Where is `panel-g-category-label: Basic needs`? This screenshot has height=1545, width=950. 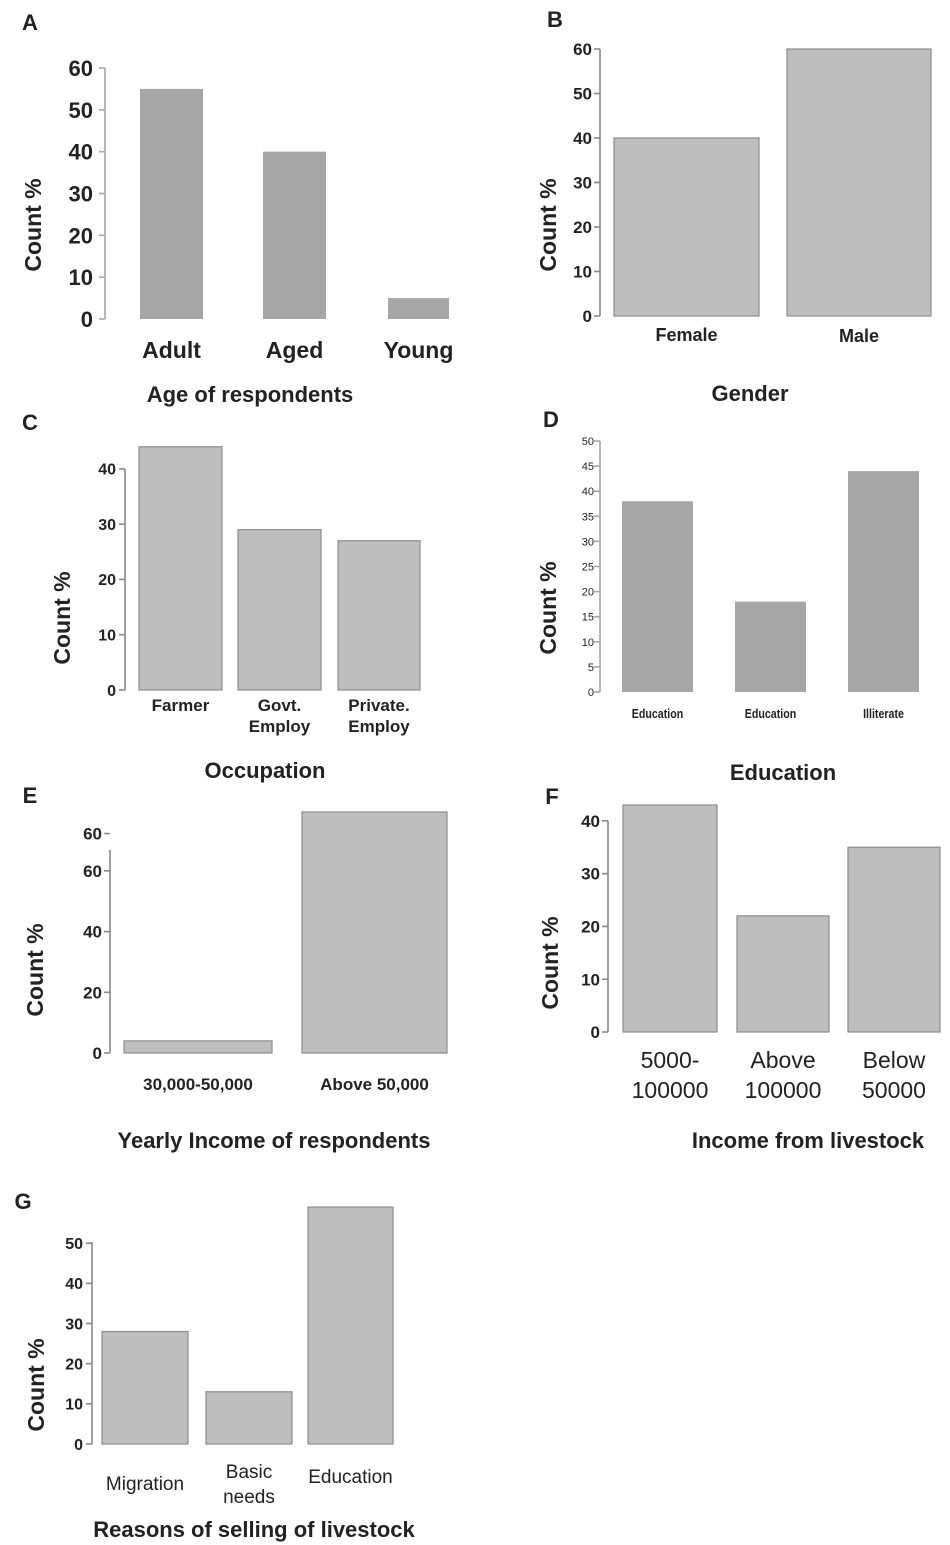
panel-g-category-label: Basic needs is located at coordinates (249, 1485).